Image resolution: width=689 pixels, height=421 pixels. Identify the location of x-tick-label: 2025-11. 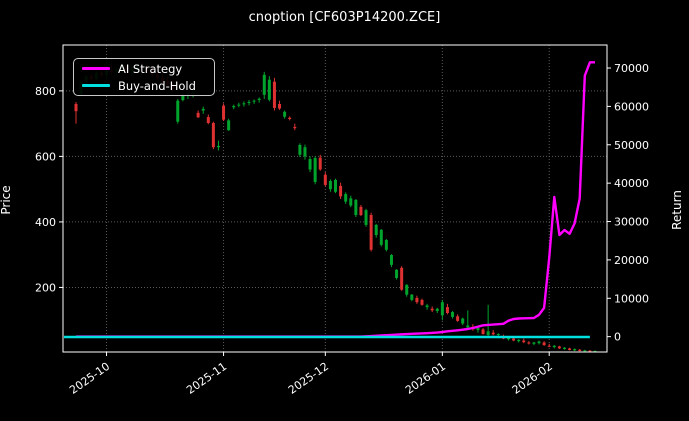
(206, 378).